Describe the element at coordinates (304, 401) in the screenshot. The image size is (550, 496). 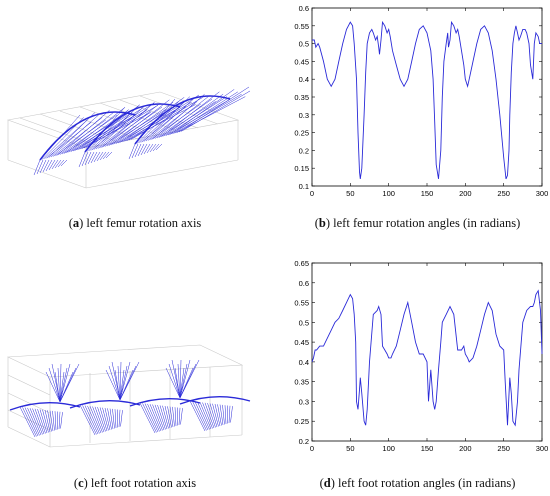
I see `y-tick-label: 0.3` at that location.